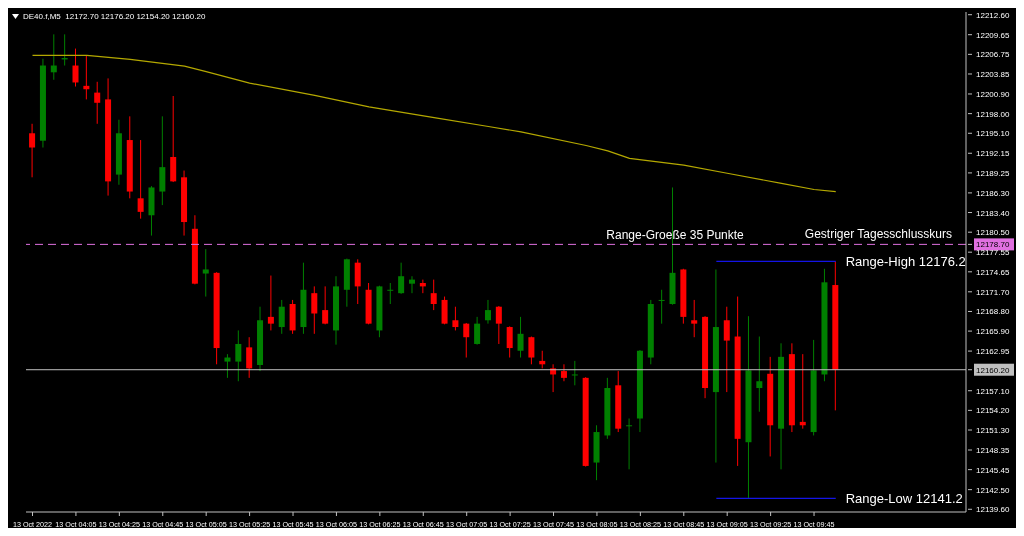 Image resolution: width=1024 pixels, height=536 pixels. I want to click on y-tick-label: 12195.10, so click(993, 134).